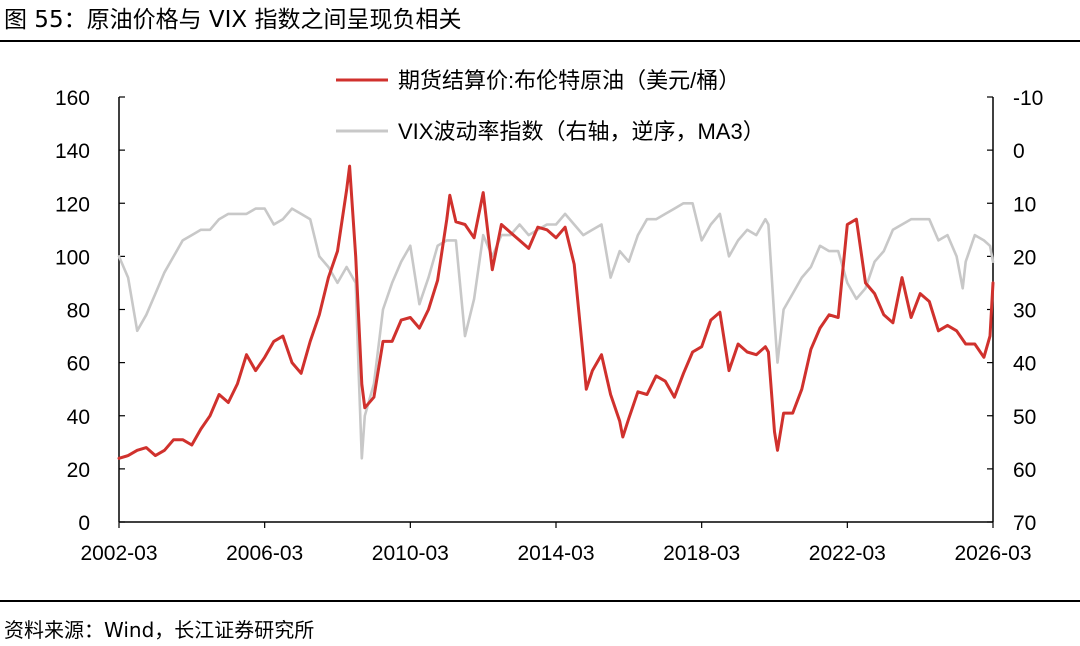 This screenshot has height=646, width=1080. Describe the element at coordinates (540, 41) in the screenshot. I see `title-rule` at that location.